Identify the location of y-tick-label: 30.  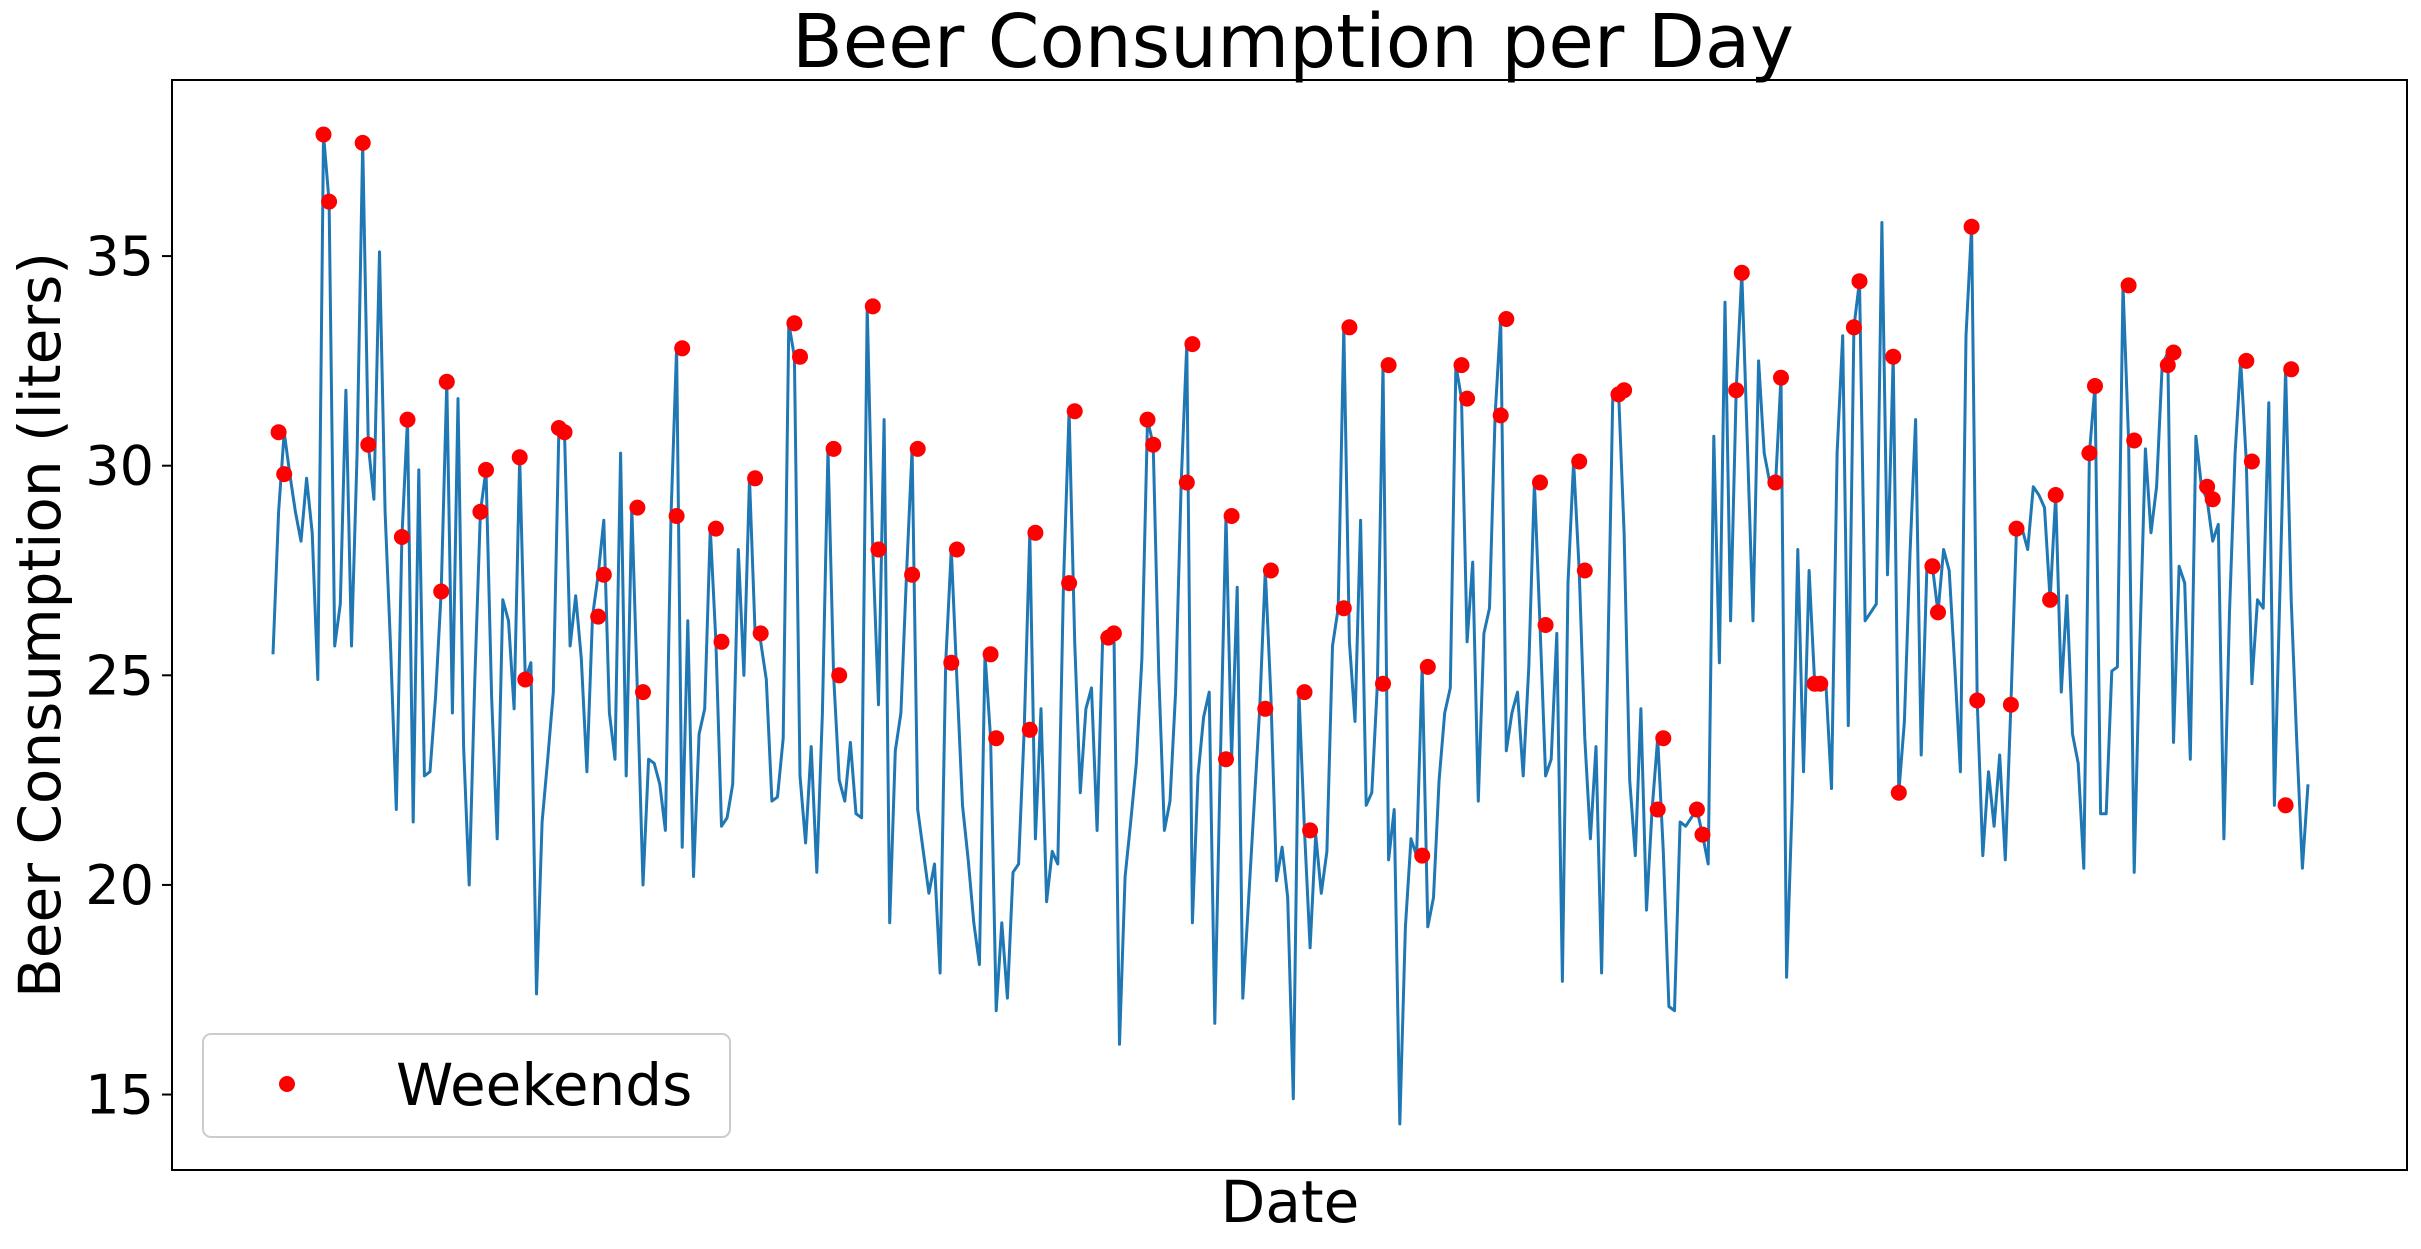
(119, 466).